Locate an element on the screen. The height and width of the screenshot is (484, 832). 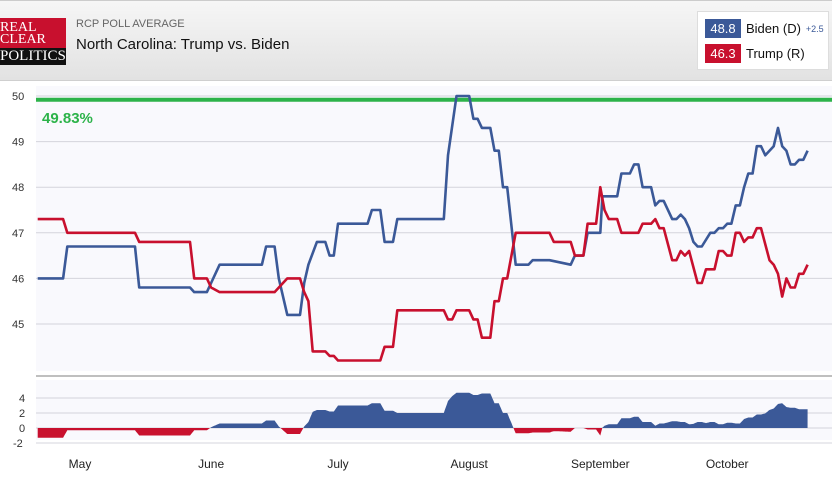
legend-item-trump: 46.3 Trump (R) is located at coordinates (755, 53).